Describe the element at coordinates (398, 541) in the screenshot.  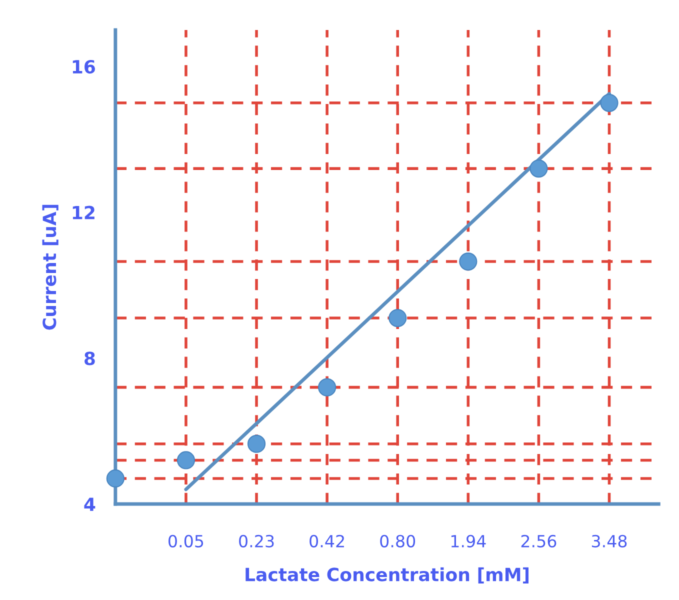
I see `x-tick-label: 0.80` at that location.